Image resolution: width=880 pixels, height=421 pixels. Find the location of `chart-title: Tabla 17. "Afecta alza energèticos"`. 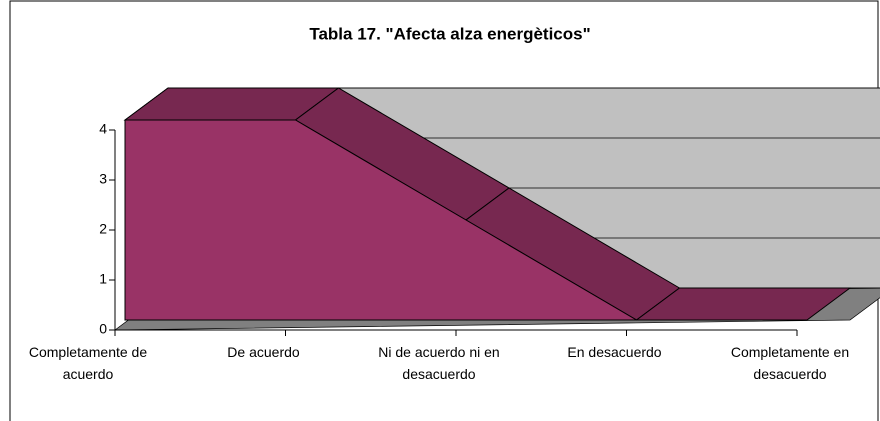

chart-title: Tabla 17. "Afecta alza energèticos" is located at coordinates (449, 33).